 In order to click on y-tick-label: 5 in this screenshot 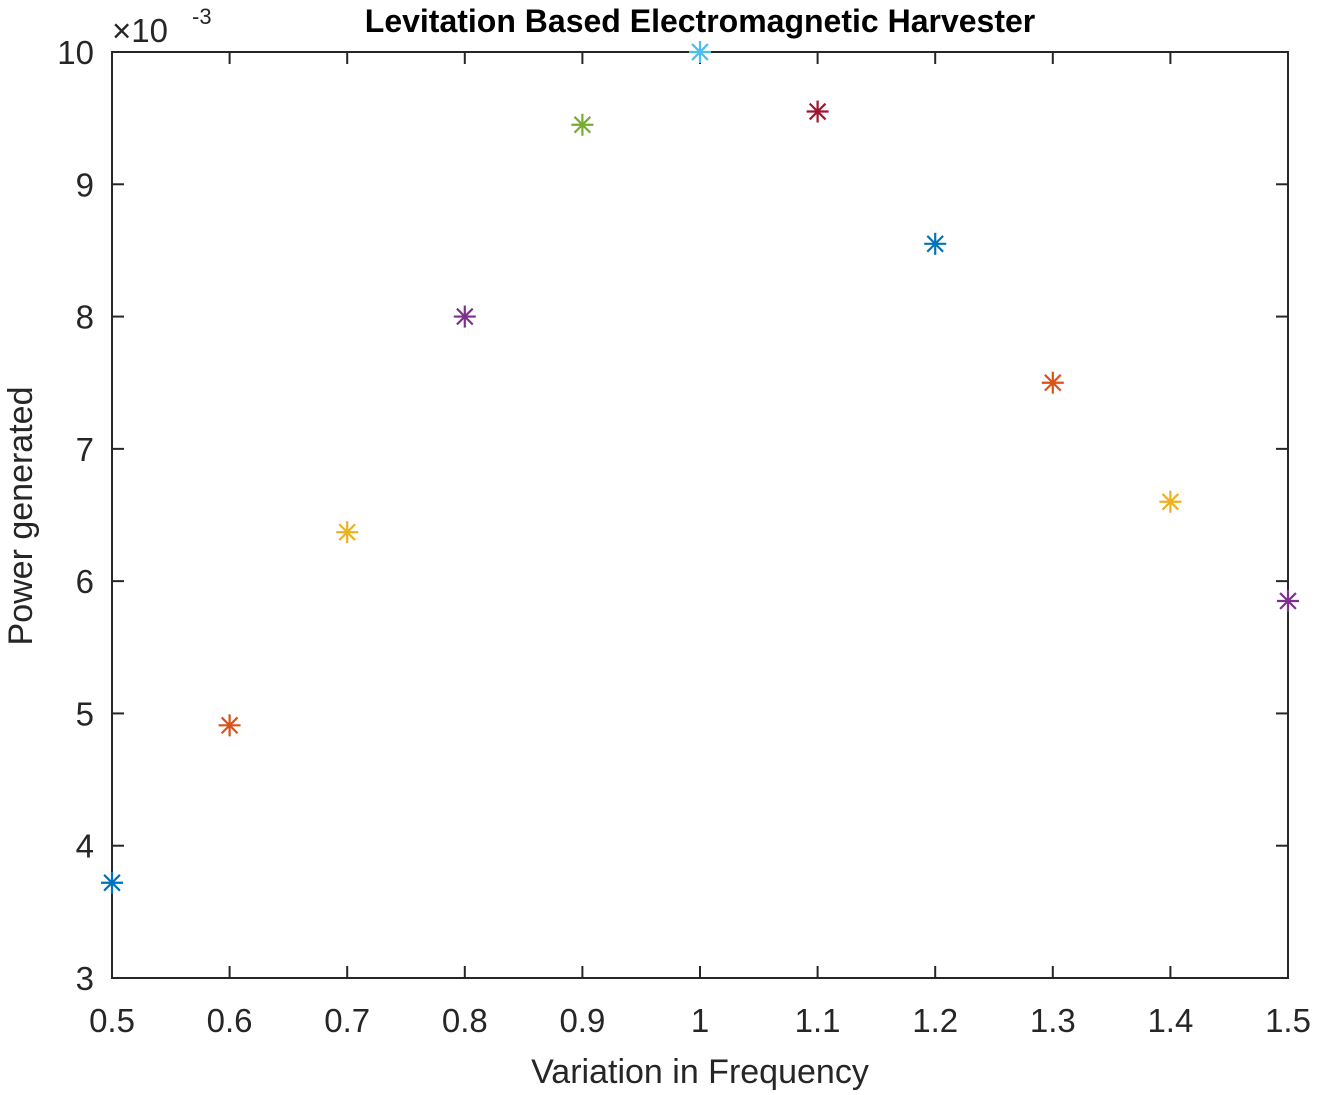, I will do `click(85, 713)`.